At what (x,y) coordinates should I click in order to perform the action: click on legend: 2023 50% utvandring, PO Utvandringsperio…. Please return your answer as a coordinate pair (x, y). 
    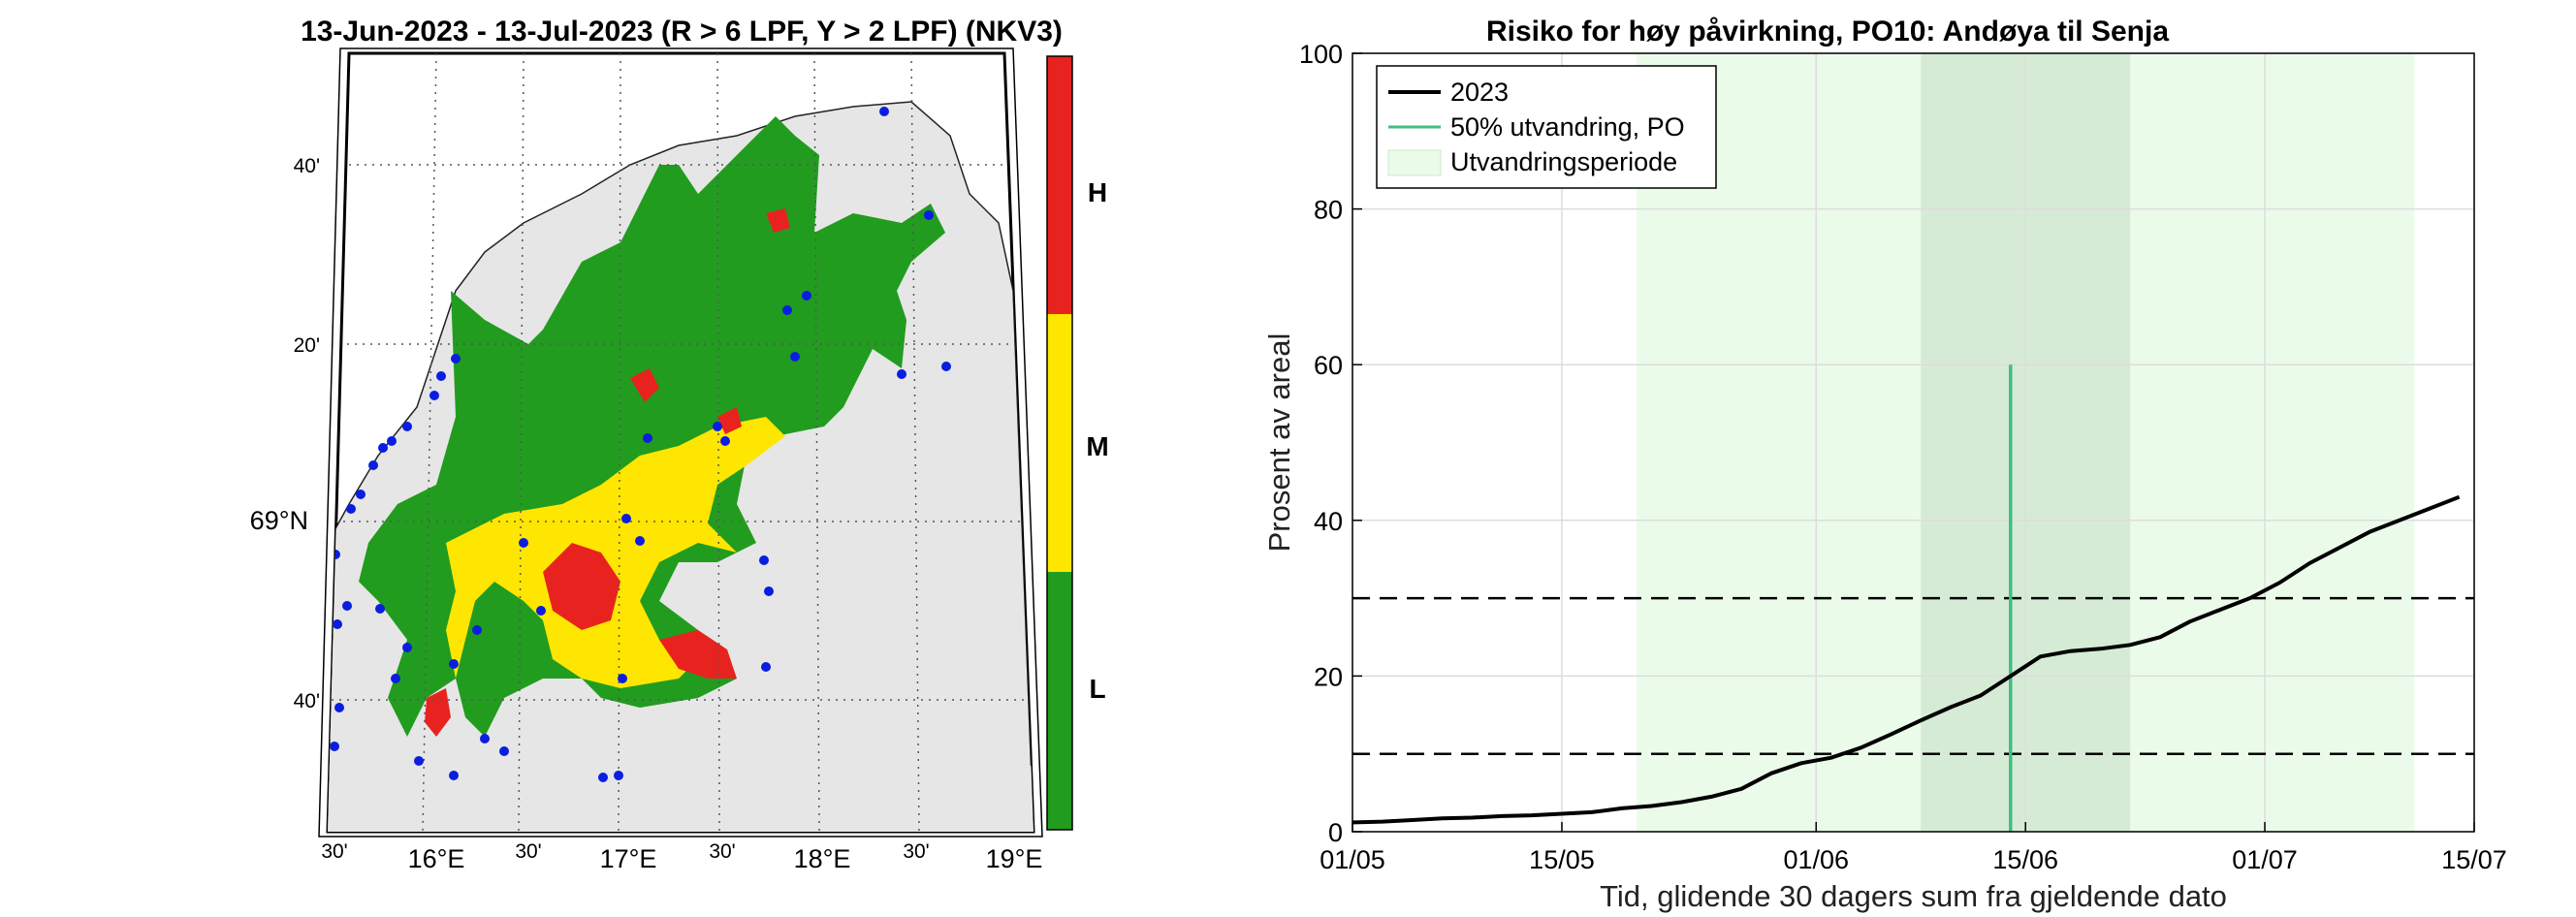
    Looking at the image, I should click on (1546, 127).